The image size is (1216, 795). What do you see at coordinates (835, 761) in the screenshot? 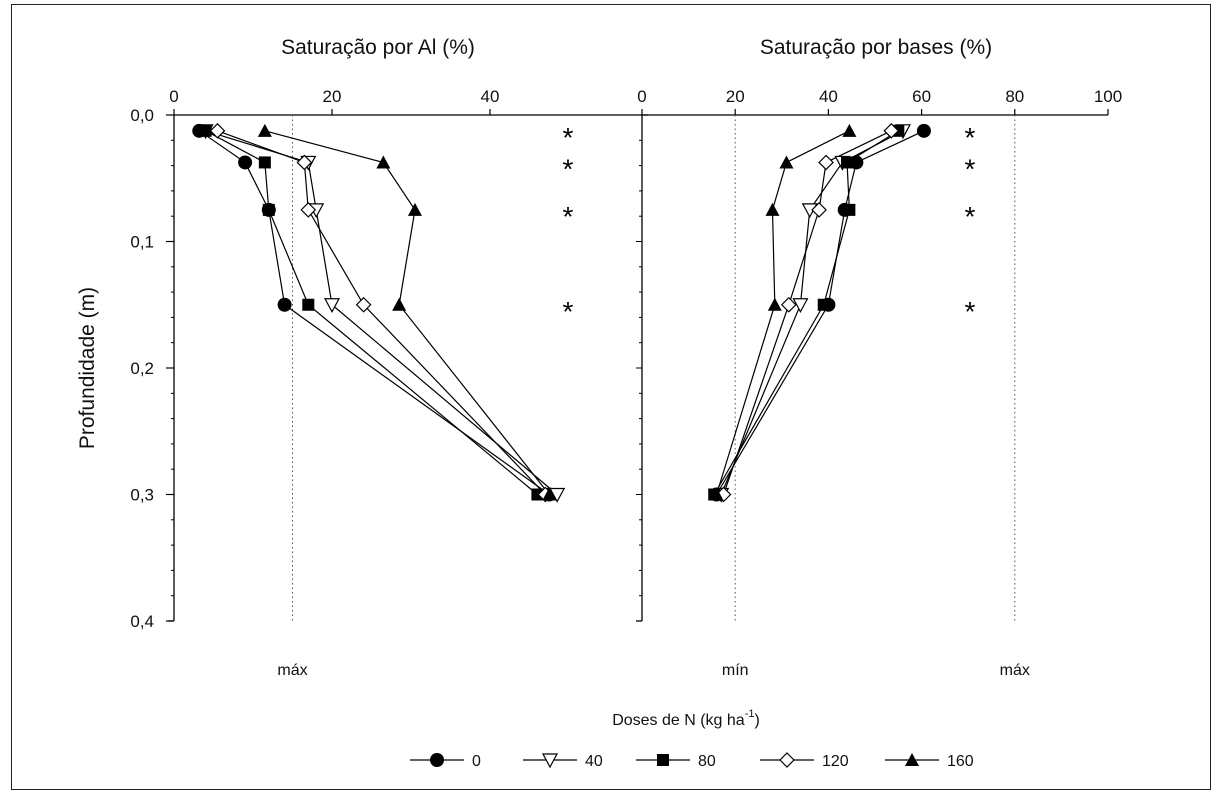
I see `legend-label-120: 120` at bounding box center [835, 761].